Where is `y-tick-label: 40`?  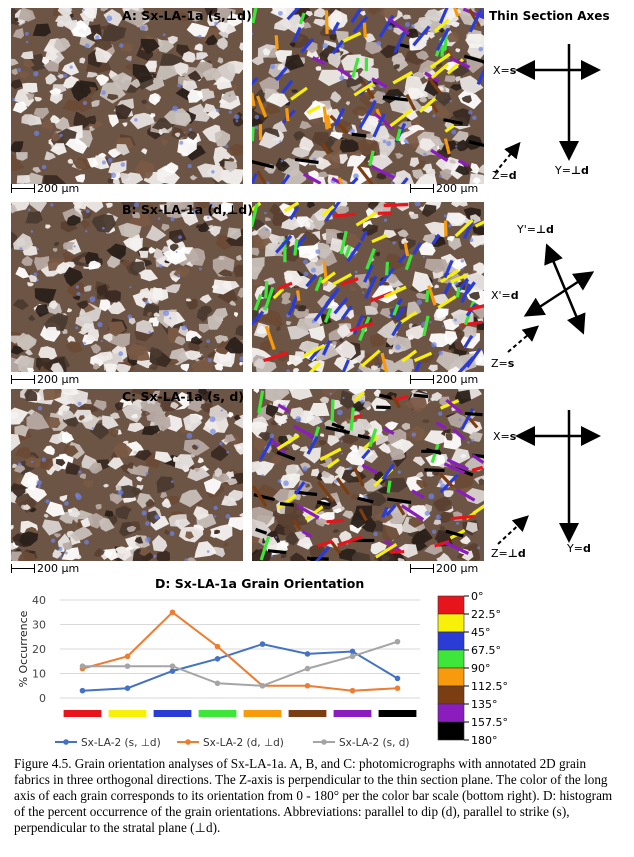 y-tick-label: 40 is located at coordinates (39, 600).